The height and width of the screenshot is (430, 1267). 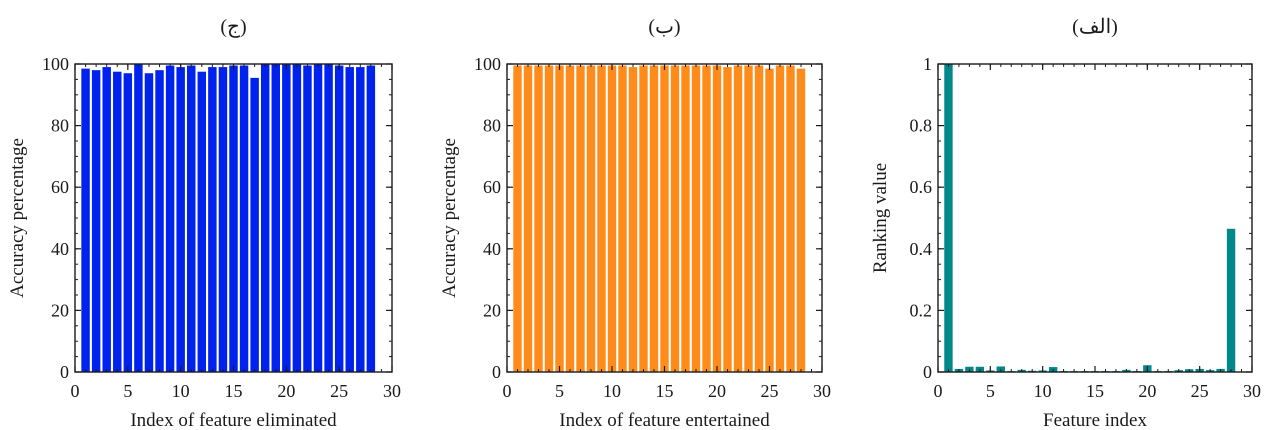 What do you see at coordinates (880, 218) in the screenshot?
I see `y-axis-label: Ranking value` at bounding box center [880, 218].